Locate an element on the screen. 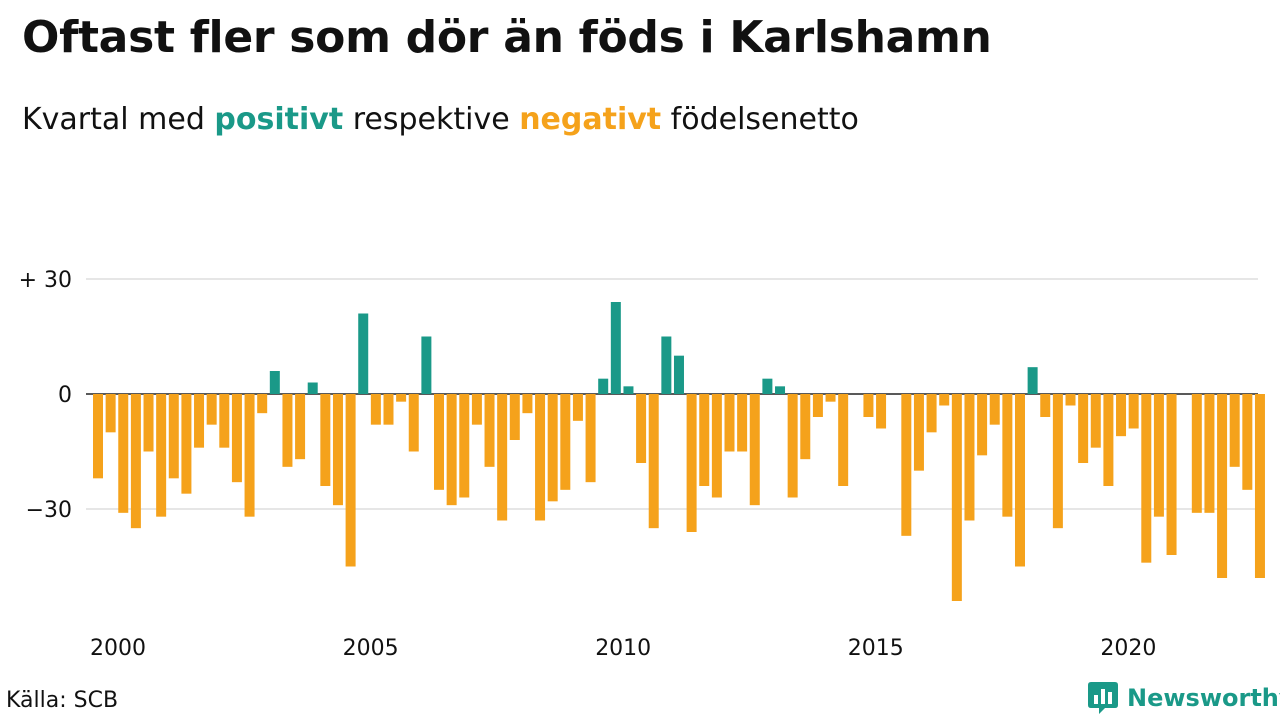 Image resolution: width=1280 pixels, height=720 pixels. bar: 2020 K2: -11 is located at coordinates (1121, 415).